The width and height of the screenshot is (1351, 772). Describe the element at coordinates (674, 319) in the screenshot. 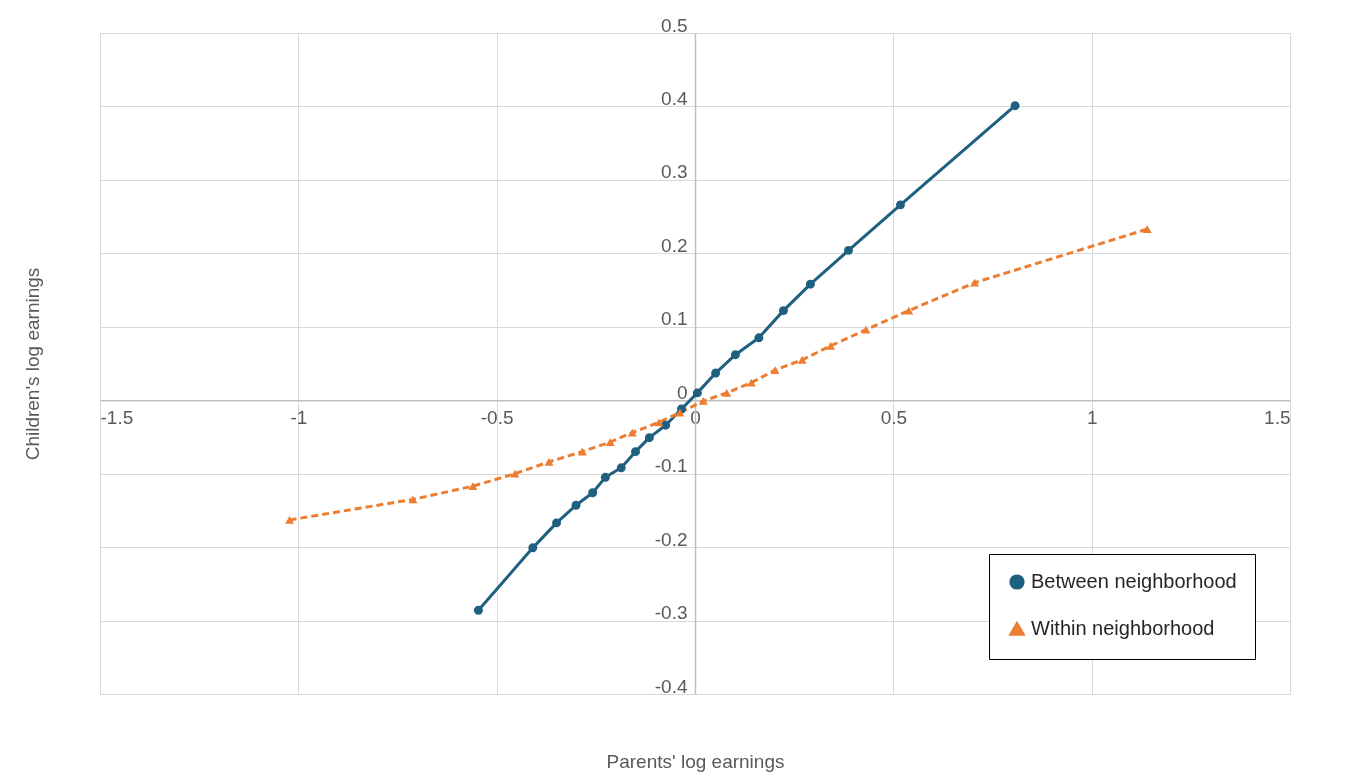

I see `y-tick-label: 0.1` at that location.